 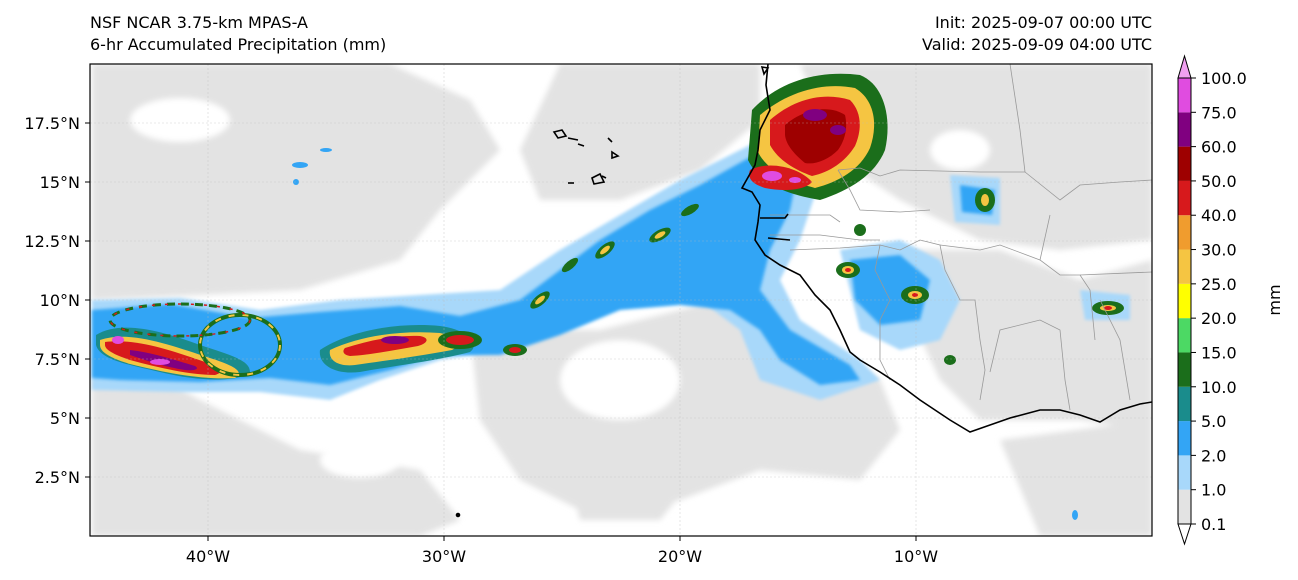 What do you see at coordinates (57, 359) in the screenshot?
I see `lat-tick-label: 7.5°N` at bounding box center [57, 359].